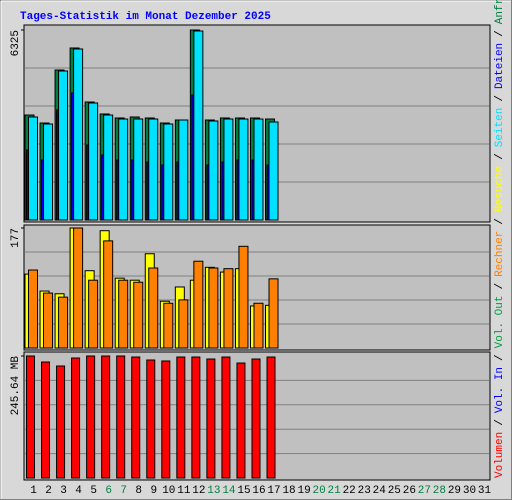 This screenshot has height=500, width=512. Describe the element at coordinates (500, 128) in the screenshot. I see `legend-entry: Seiten` at that location.